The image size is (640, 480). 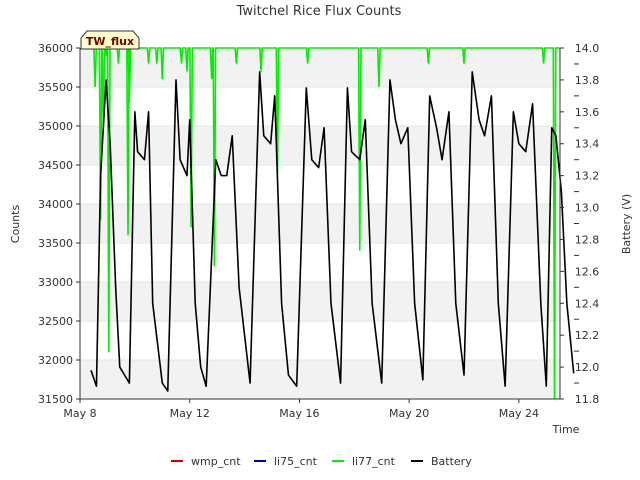 I want to click on y-left-tick-label: 33500, so click(x=55, y=243).